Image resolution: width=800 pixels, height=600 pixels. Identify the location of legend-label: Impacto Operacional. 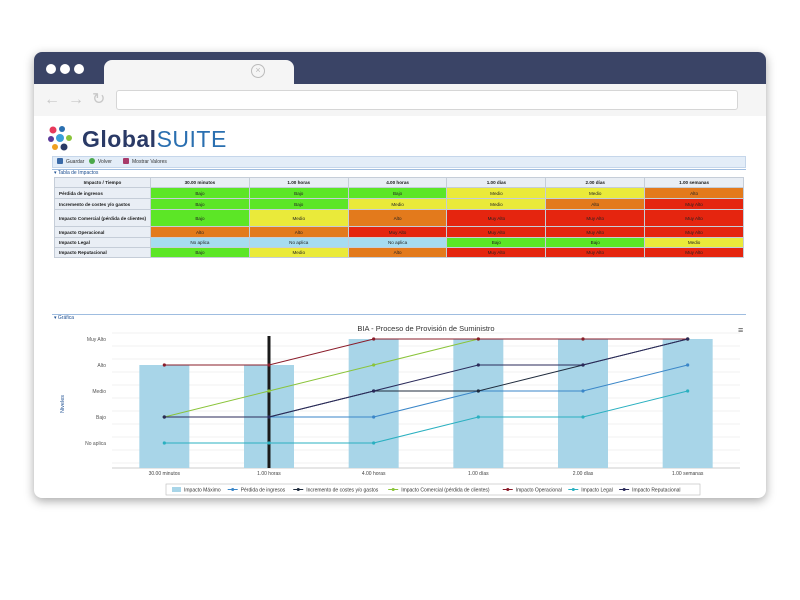
(539, 491).